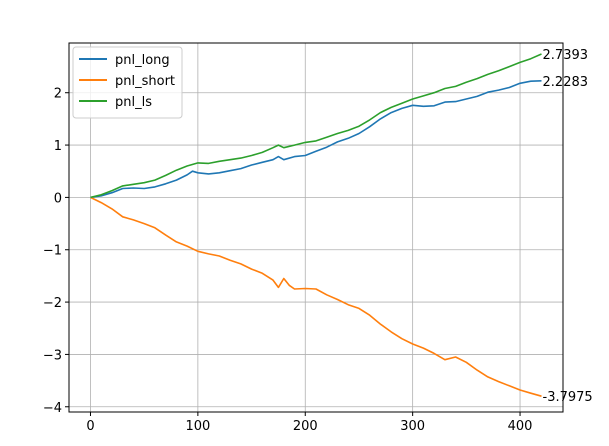 The height and width of the screenshot is (446, 609). What do you see at coordinates (52, 303) in the screenshot?
I see `y-tick-label: −2` at bounding box center [52, 303].